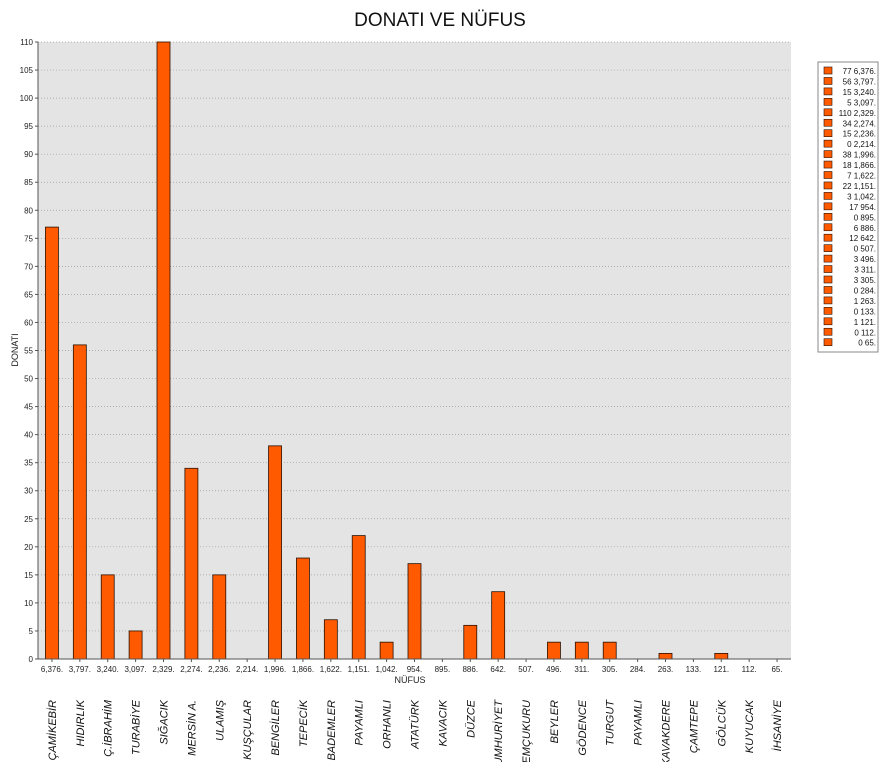 This screenshot has width=881, height=762. Describe the element at coordinates (15, 349) in the screenshot. I see `y-axis-label: DONATI` at that location.